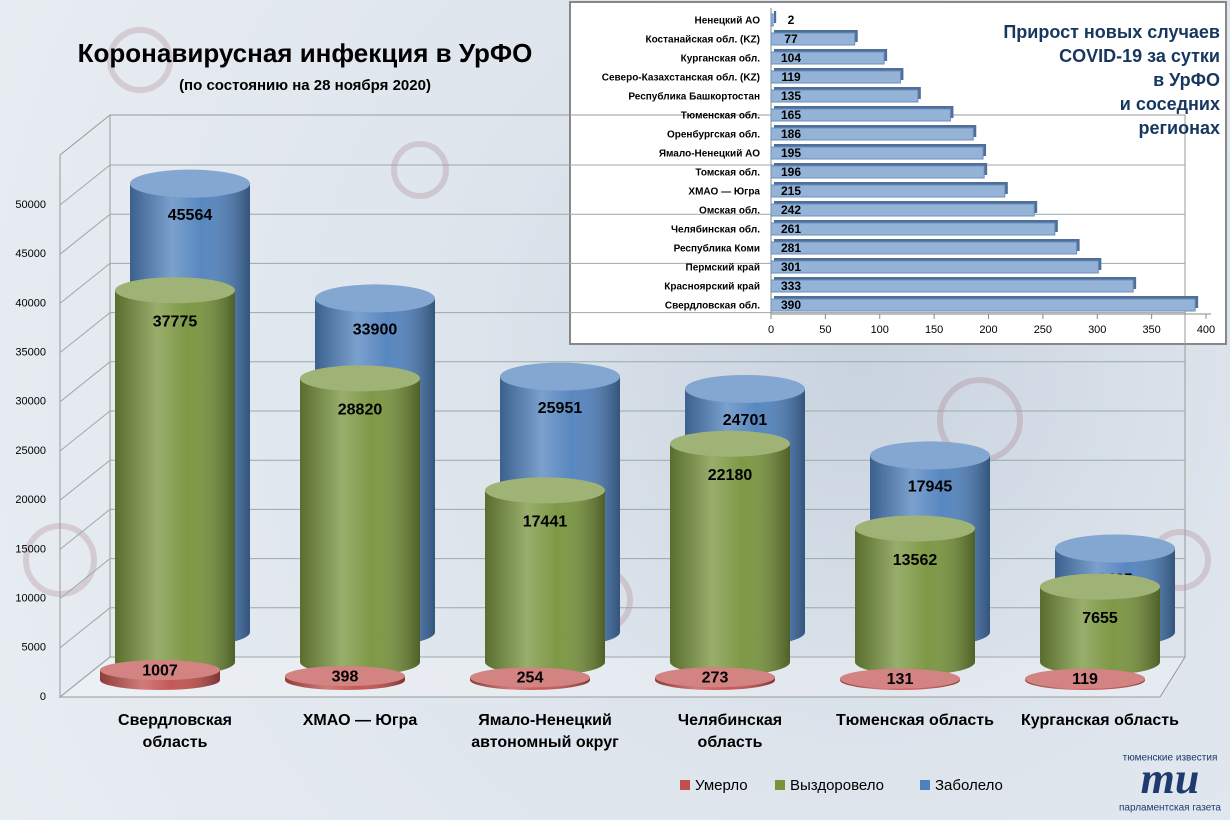  Describe the element at coordinates (791, 134) in the screenshot. I see `value-label: 186` at that location.